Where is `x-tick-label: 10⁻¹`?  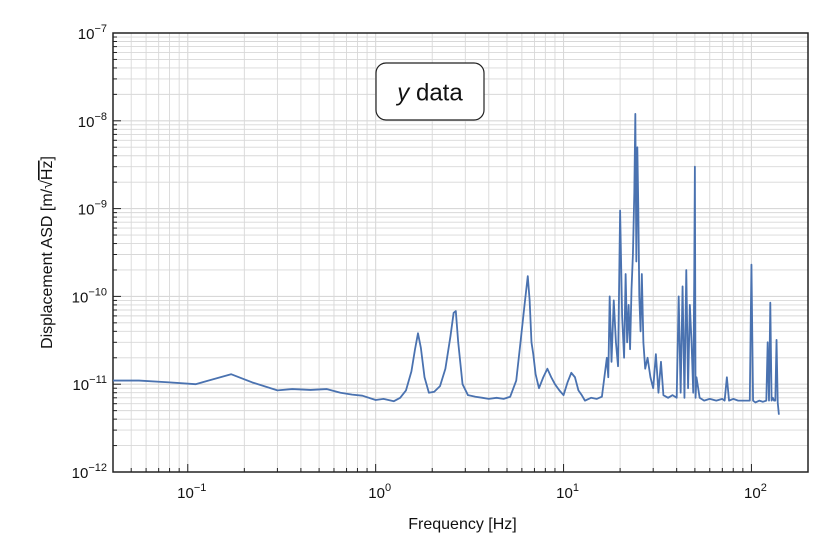
x-tick-label: 10⁻¹ is located at coordinates (191, 492).